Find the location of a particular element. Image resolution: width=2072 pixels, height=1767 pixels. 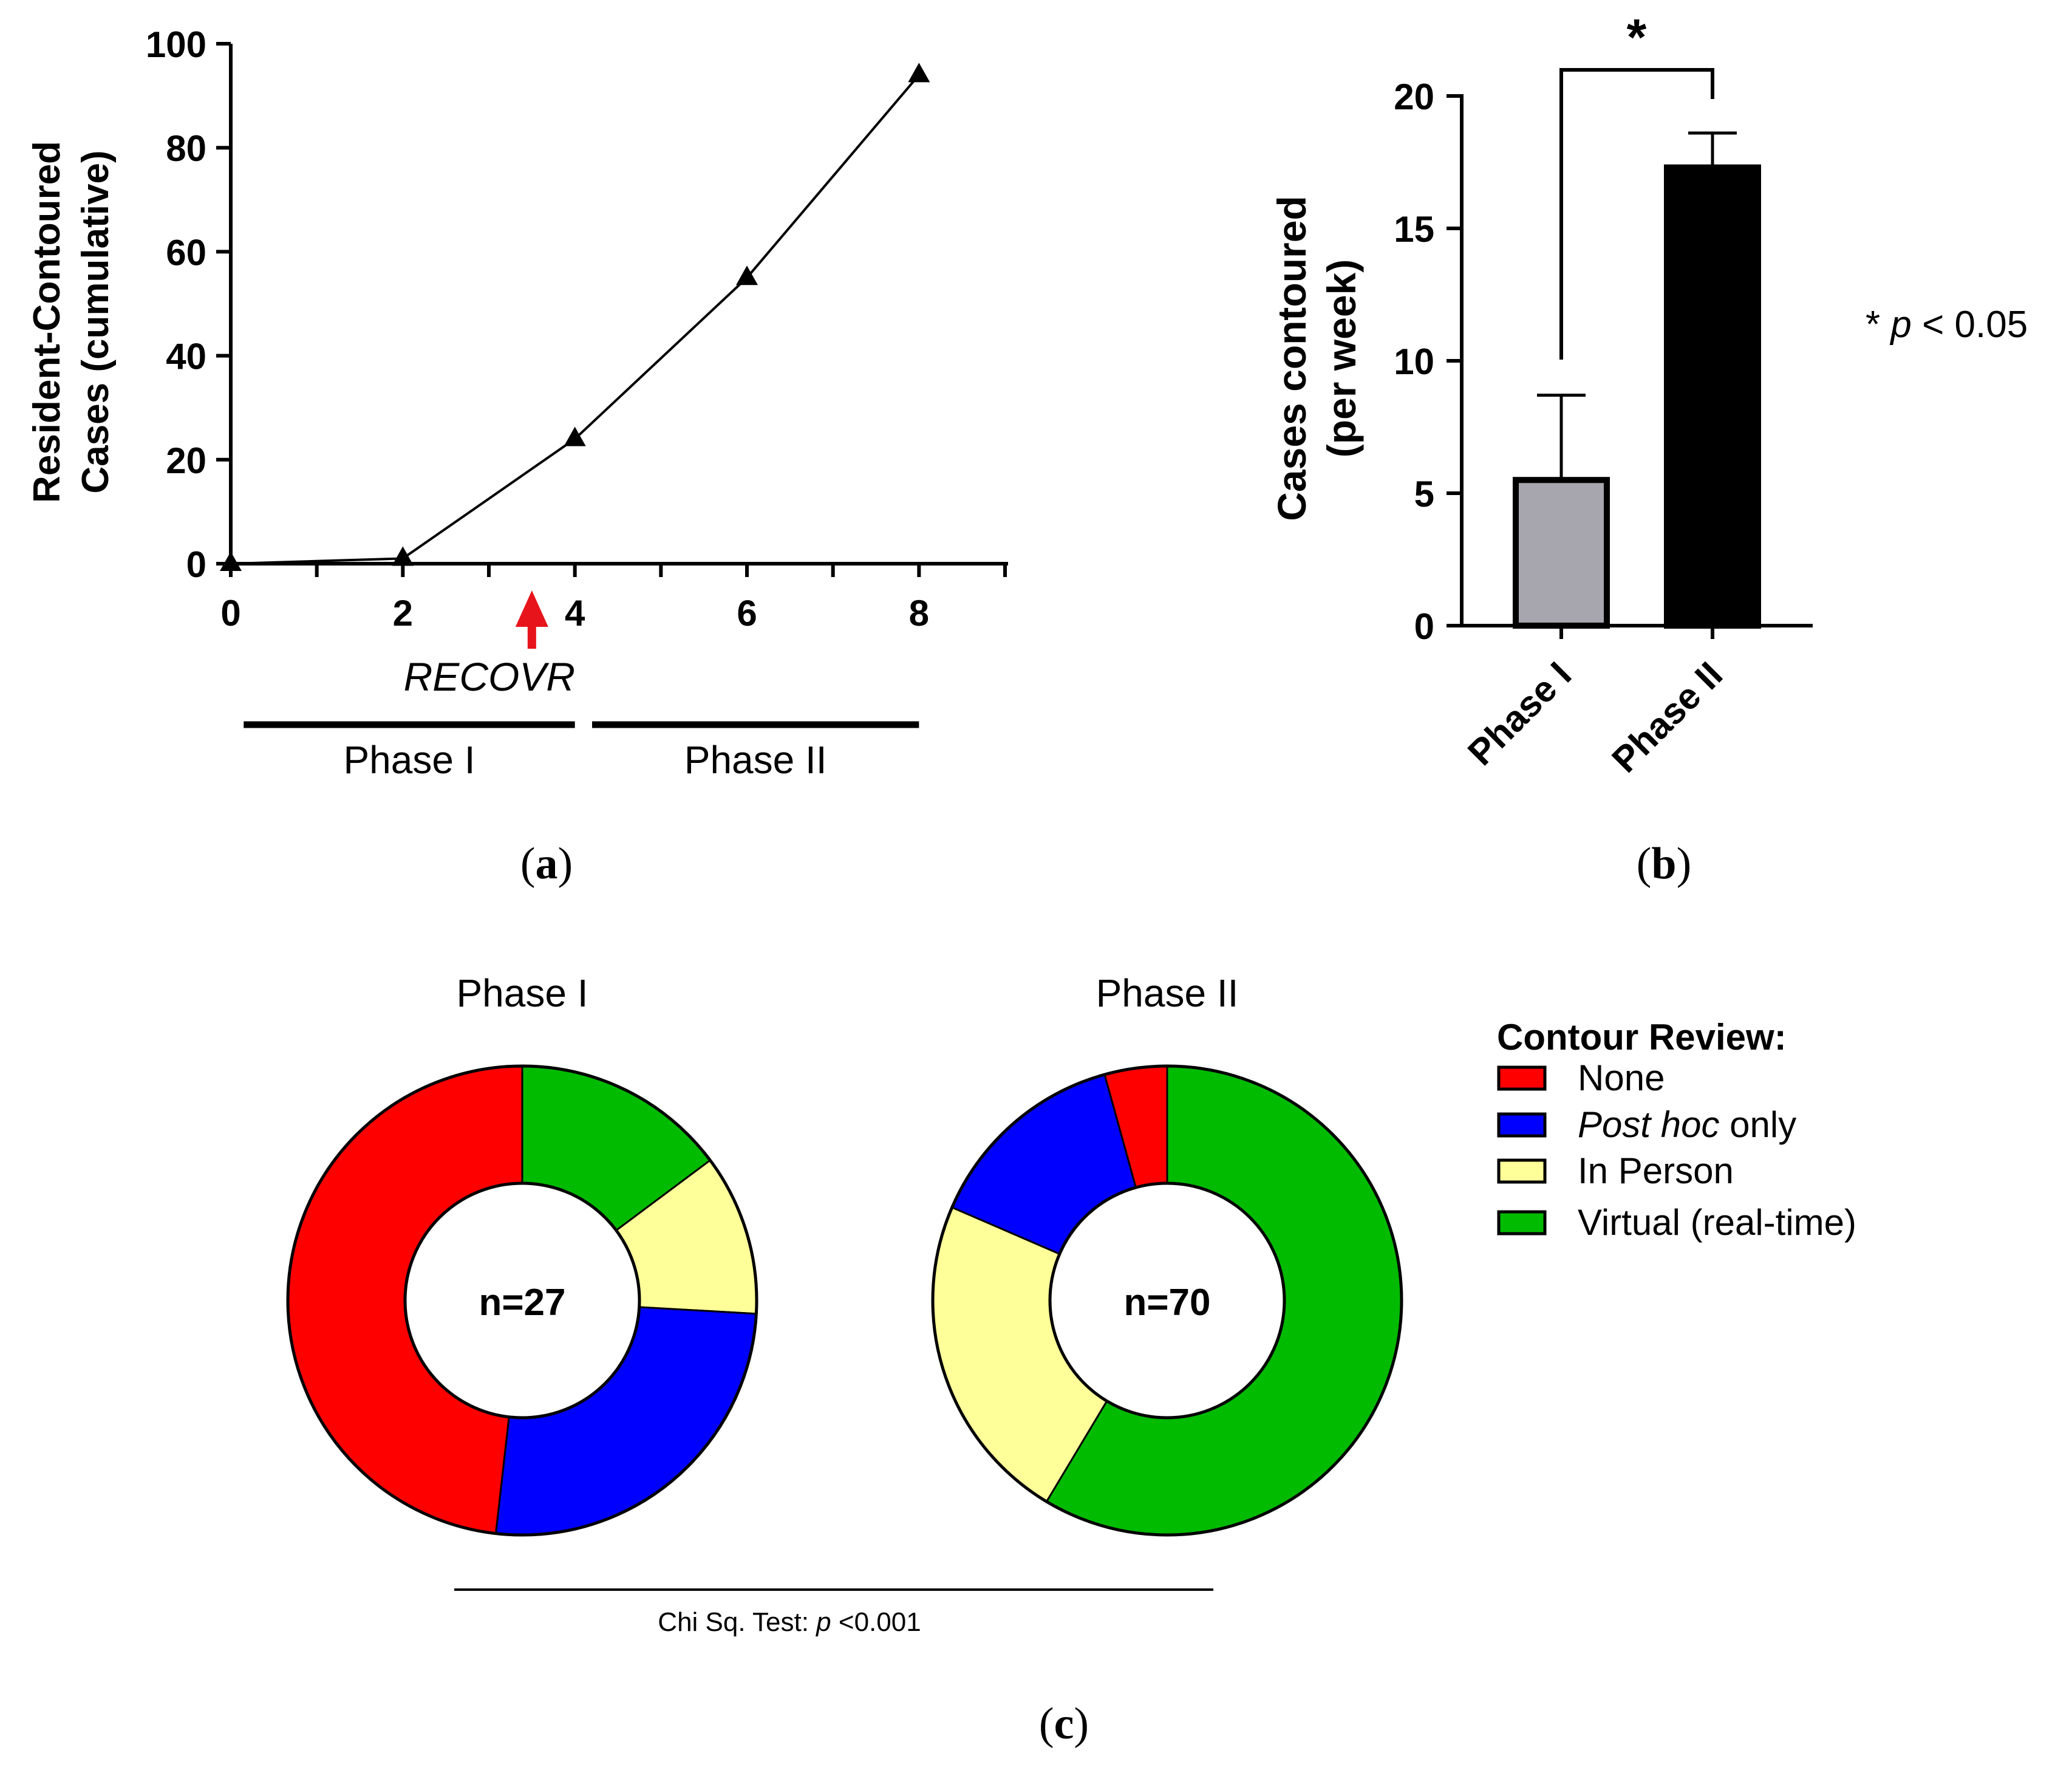

phase-label: Phase II is located at coordinates (755, 760).